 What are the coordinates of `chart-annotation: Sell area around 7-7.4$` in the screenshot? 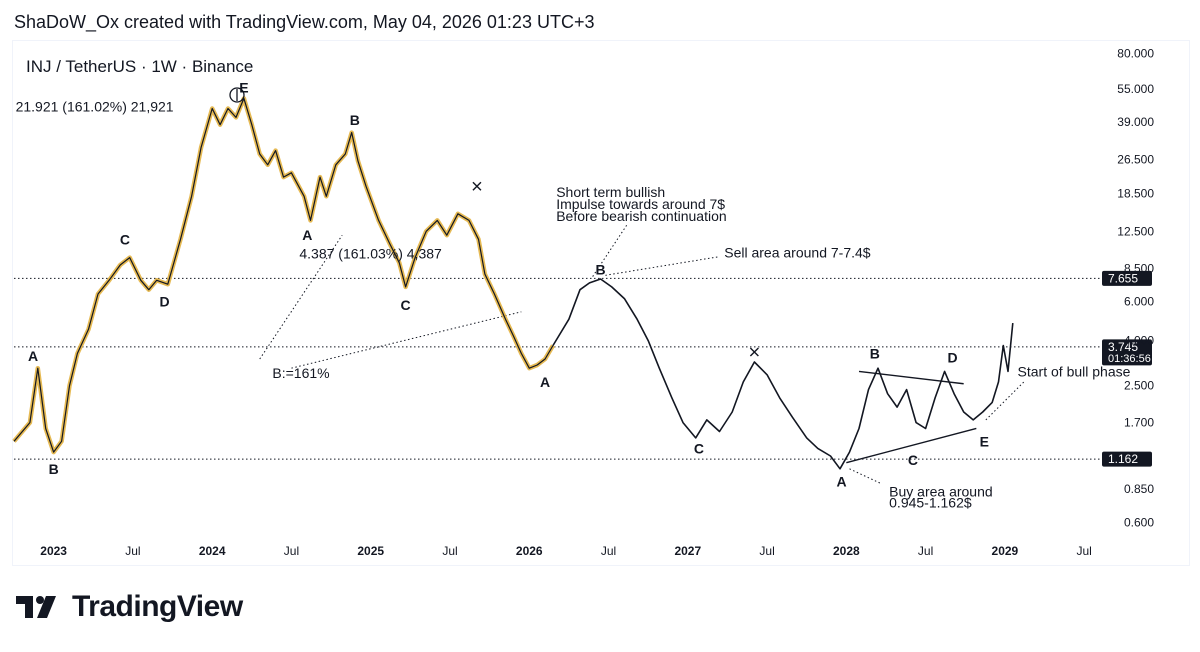 It's located at (797, 253).